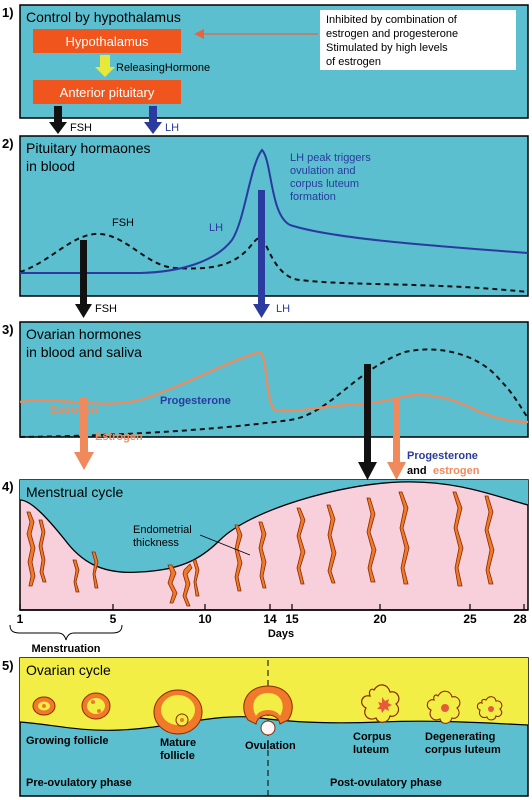 The width and height of the screenshot is (532, 800). What do you see at coordinates (371, 750) in the screenshot?
I see `corpus-luteum-label-2: luteum` at bounding box center [371, 750].